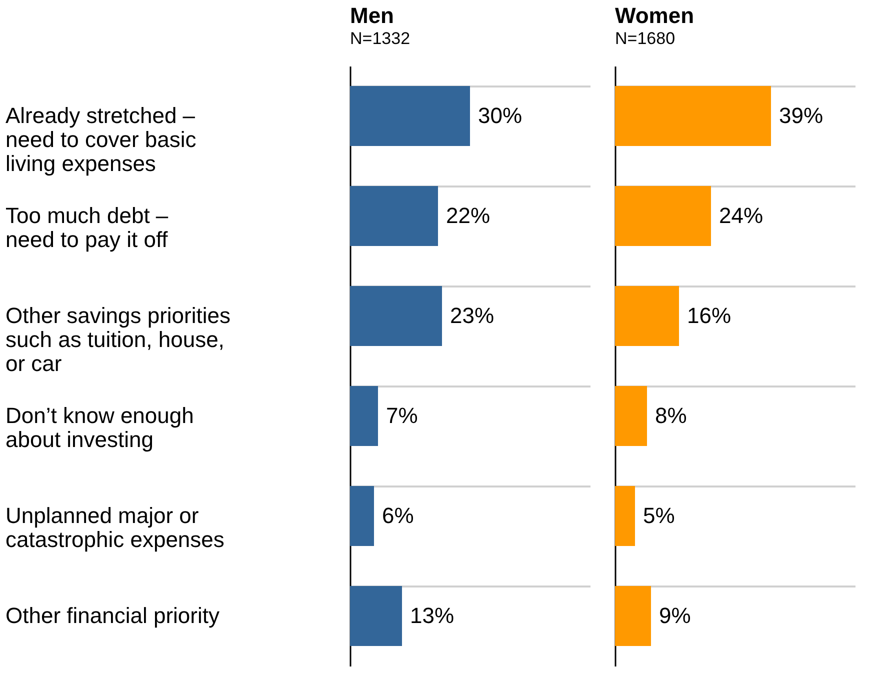  I want to click on y-tick-label: Other financial priority, so click(113, 615).